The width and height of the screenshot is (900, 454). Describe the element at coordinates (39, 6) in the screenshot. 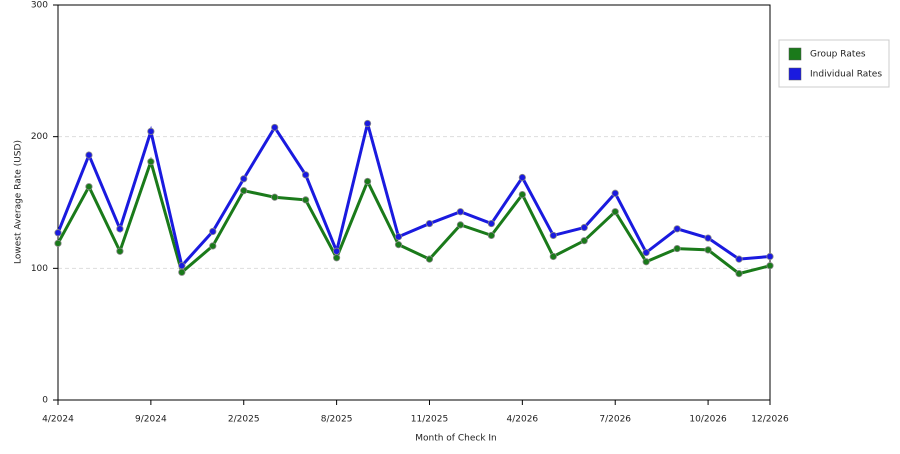

I see `y-tick-label: 300` at that location.